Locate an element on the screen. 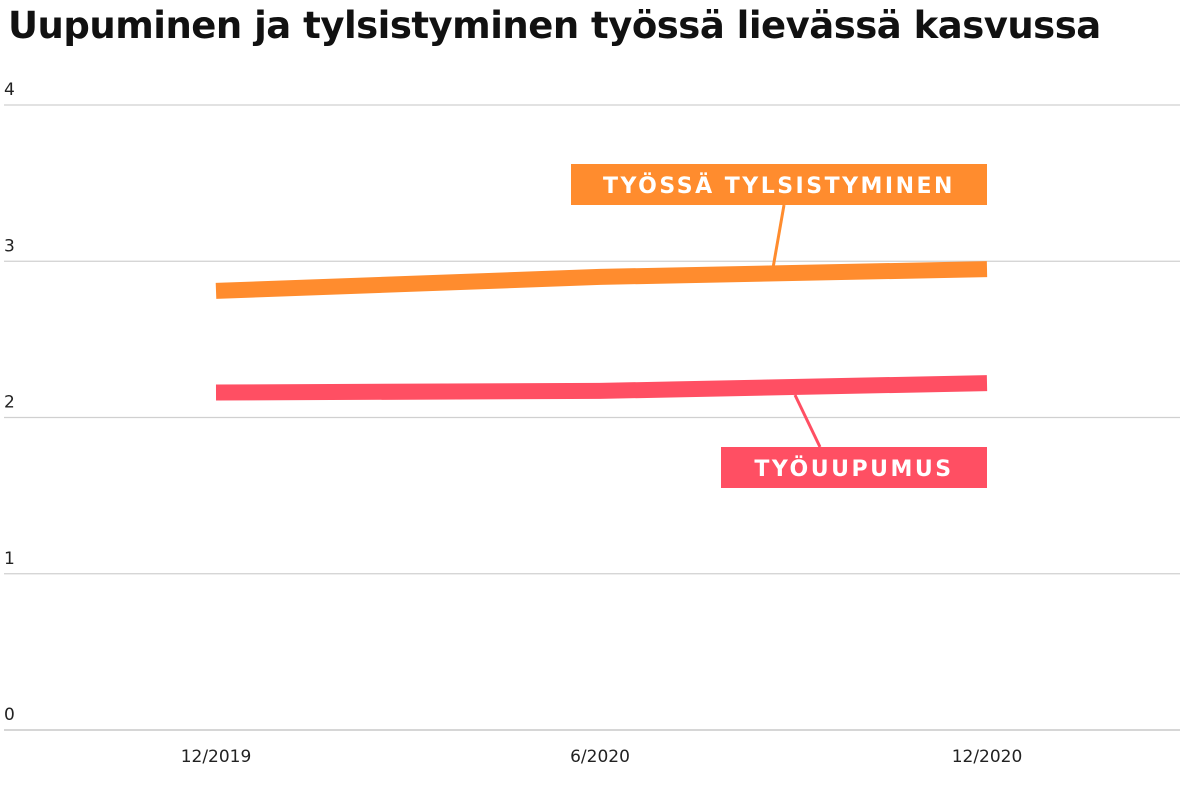 This screenshot has width=1198, height=788. x-tick-label-1: 6/2020 is located at coordinates (600, 757).